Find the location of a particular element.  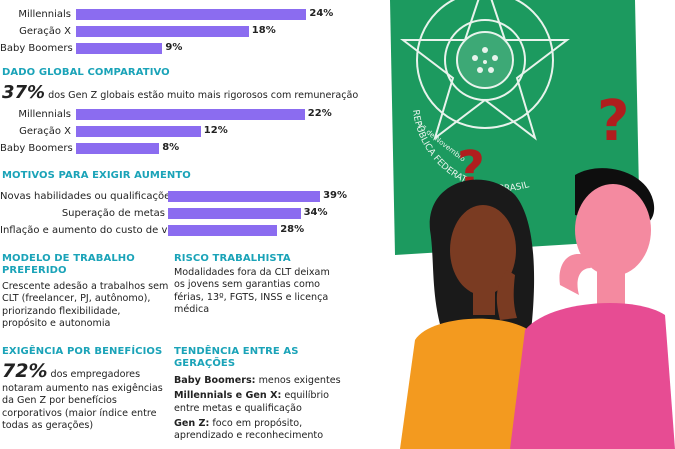

tendencia-item-text: foco em propósito, is located at coordinates (256, 423).